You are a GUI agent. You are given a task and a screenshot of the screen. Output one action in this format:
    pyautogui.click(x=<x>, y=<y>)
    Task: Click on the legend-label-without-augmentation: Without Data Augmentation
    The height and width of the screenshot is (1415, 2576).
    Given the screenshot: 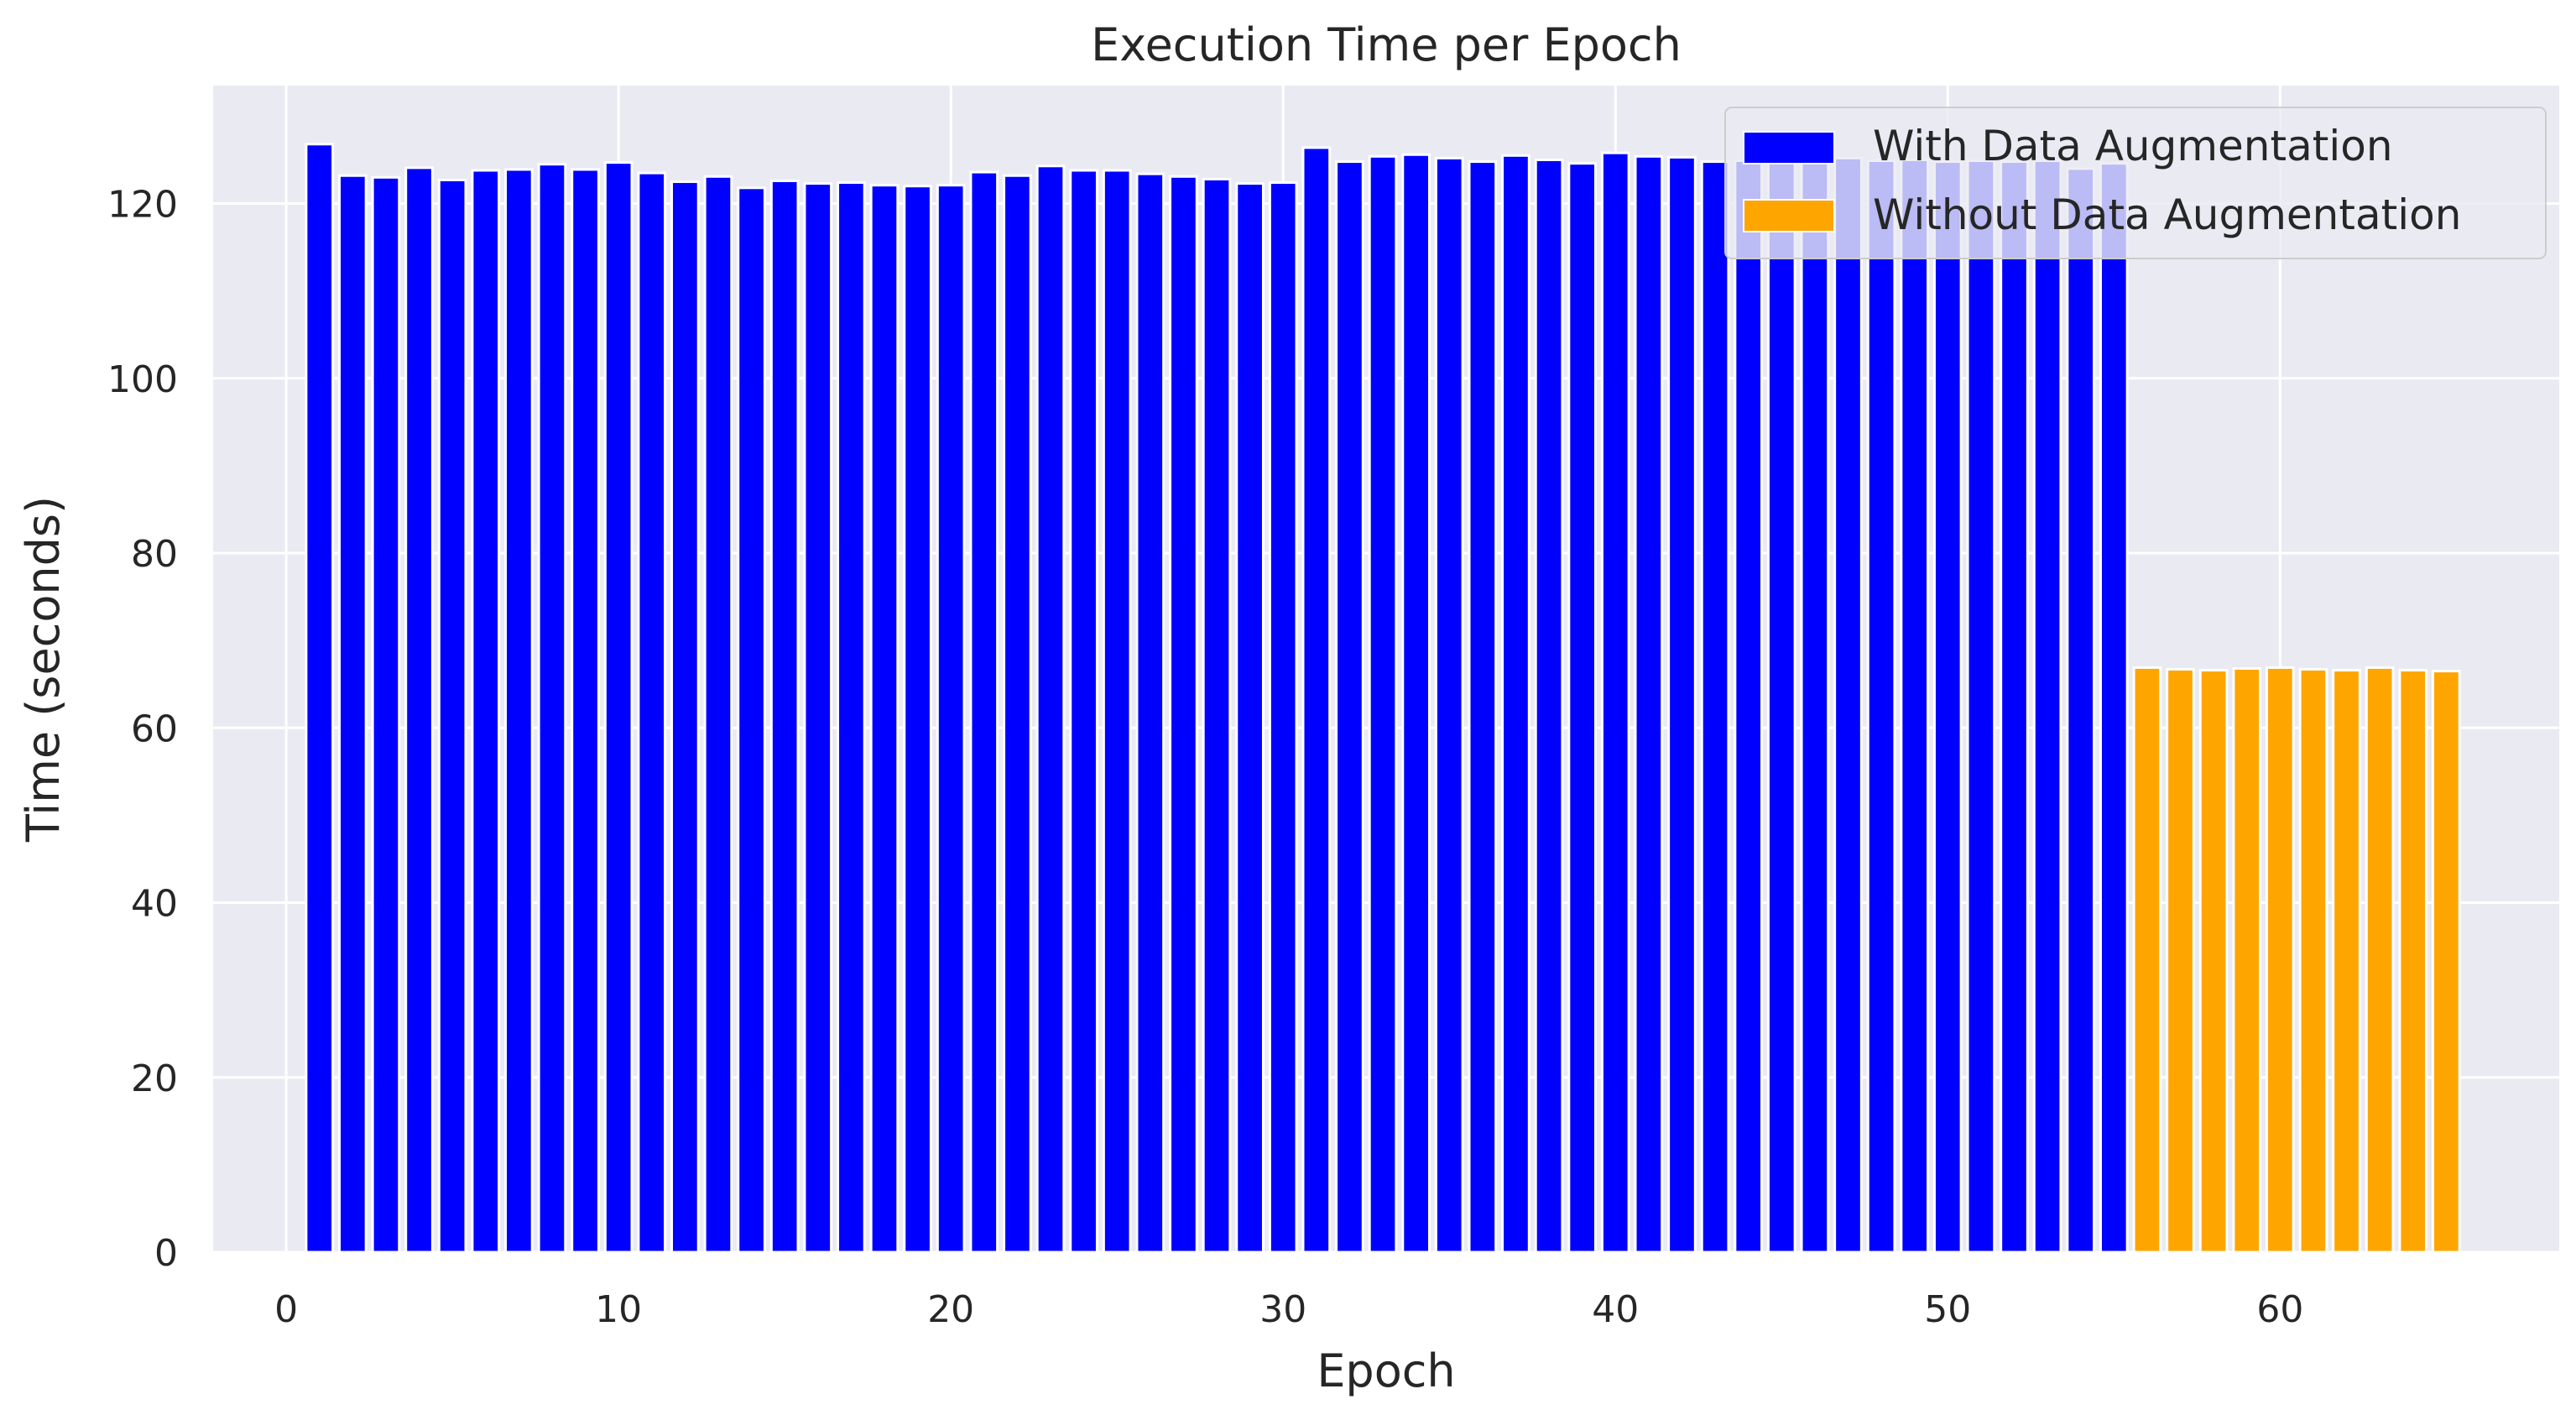 What is the action you would take?
    pyautogui.click(x=2167, y=215)
    